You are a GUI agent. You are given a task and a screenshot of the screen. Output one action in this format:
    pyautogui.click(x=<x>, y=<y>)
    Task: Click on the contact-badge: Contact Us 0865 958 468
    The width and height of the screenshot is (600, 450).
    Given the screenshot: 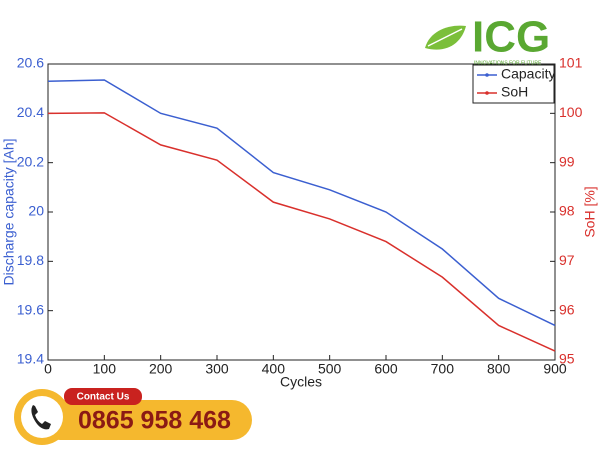 What is the action you would take?
    pyautogui.click(x=133, y=416)
    